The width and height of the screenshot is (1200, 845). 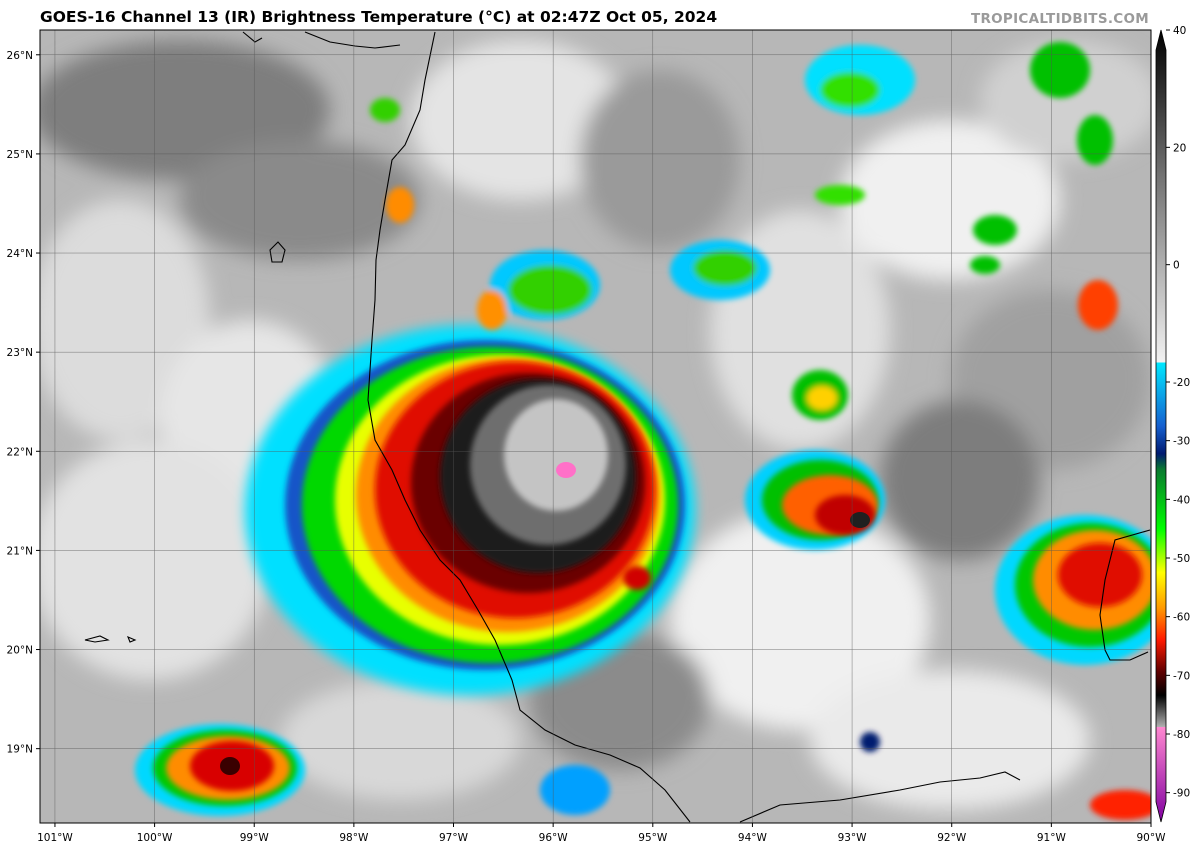 I want to click on lon-tick-label: 101°W, so click(x=55, y=838).